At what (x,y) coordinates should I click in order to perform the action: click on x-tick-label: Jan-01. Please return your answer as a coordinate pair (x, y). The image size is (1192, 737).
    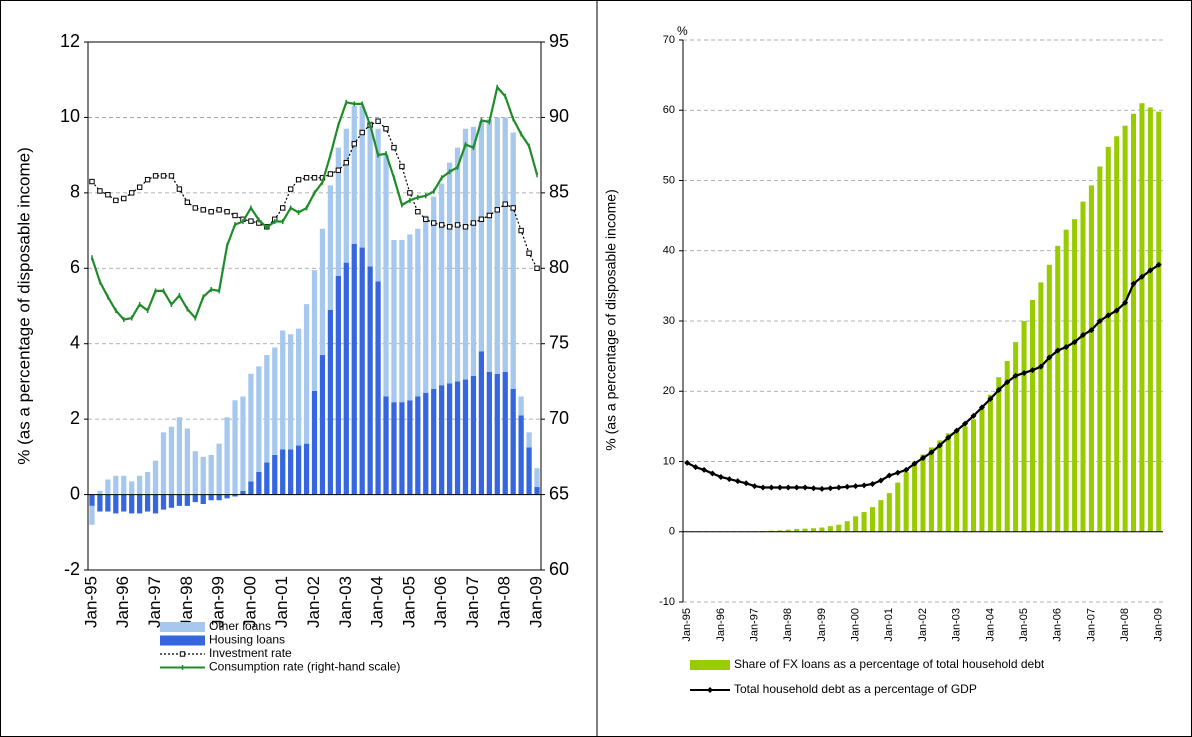
    Looking at the image, I should click on (889, 625).